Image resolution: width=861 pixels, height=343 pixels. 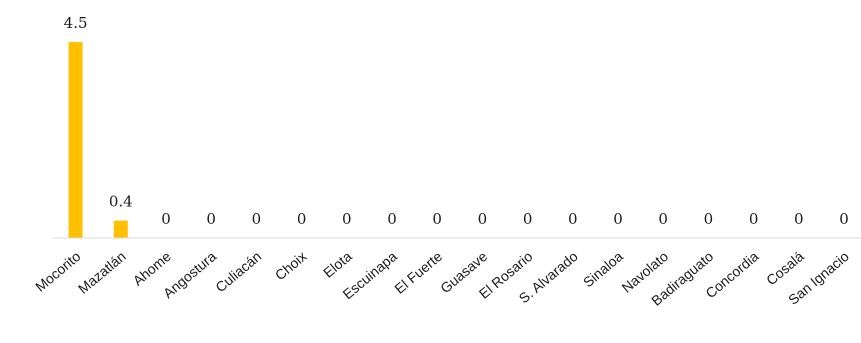 I want to click on data-label-10: 0, so click(x=528, y=219).